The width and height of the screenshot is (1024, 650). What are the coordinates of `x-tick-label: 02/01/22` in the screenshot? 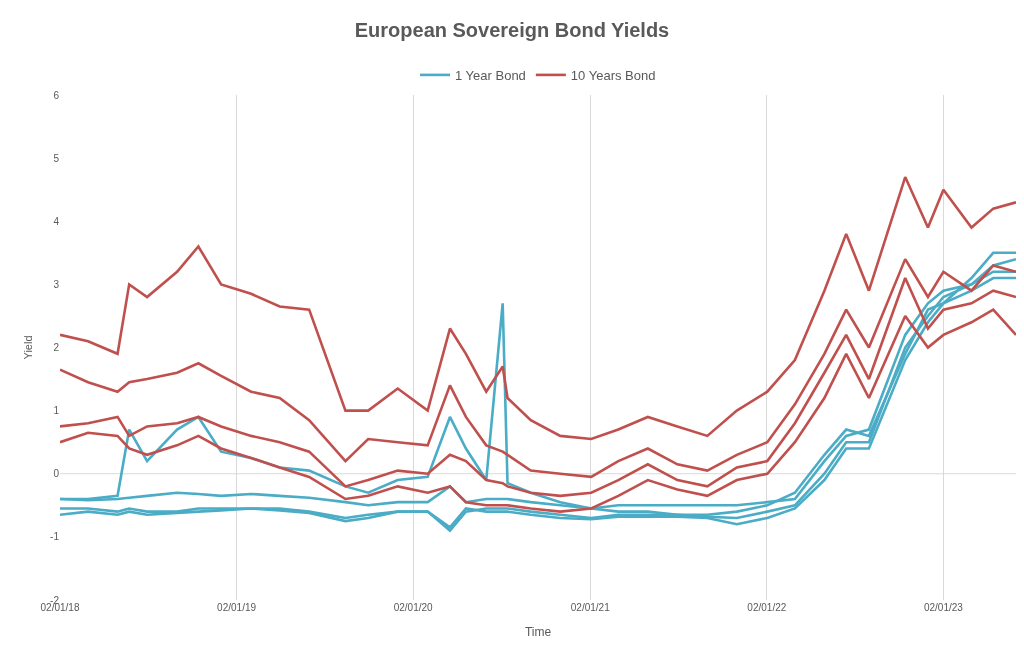 It's located at (767, 607).